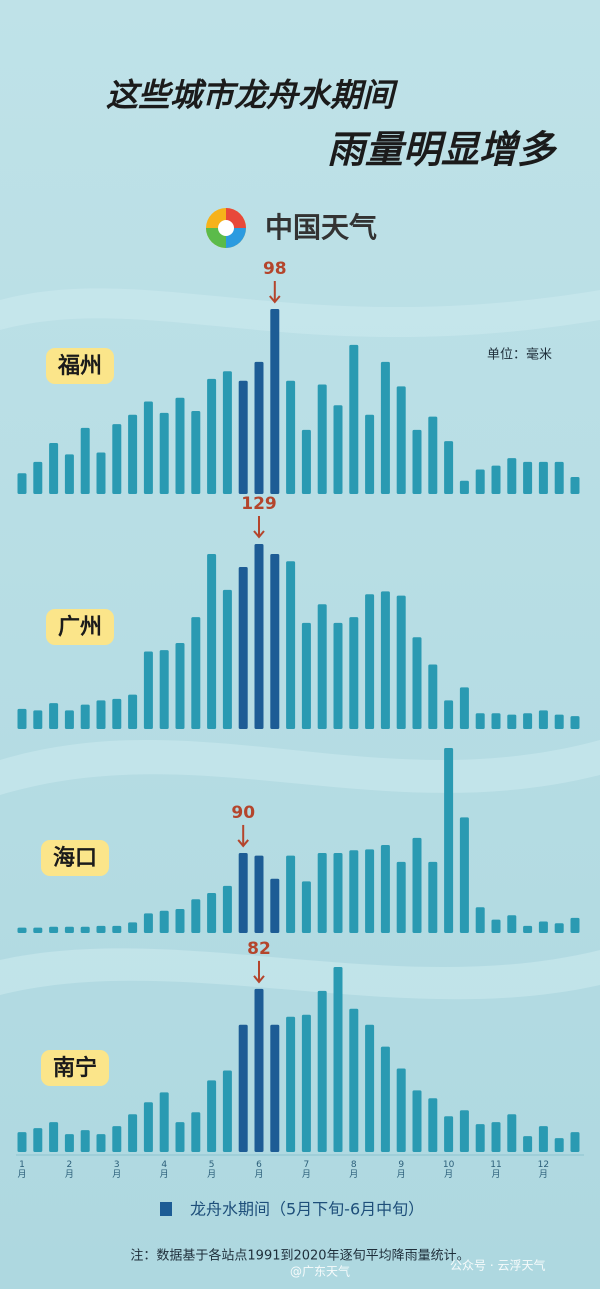 This screenshot has width=600, height=1289. I want to click on x-tick-label: 12月, so click(543, 1170).